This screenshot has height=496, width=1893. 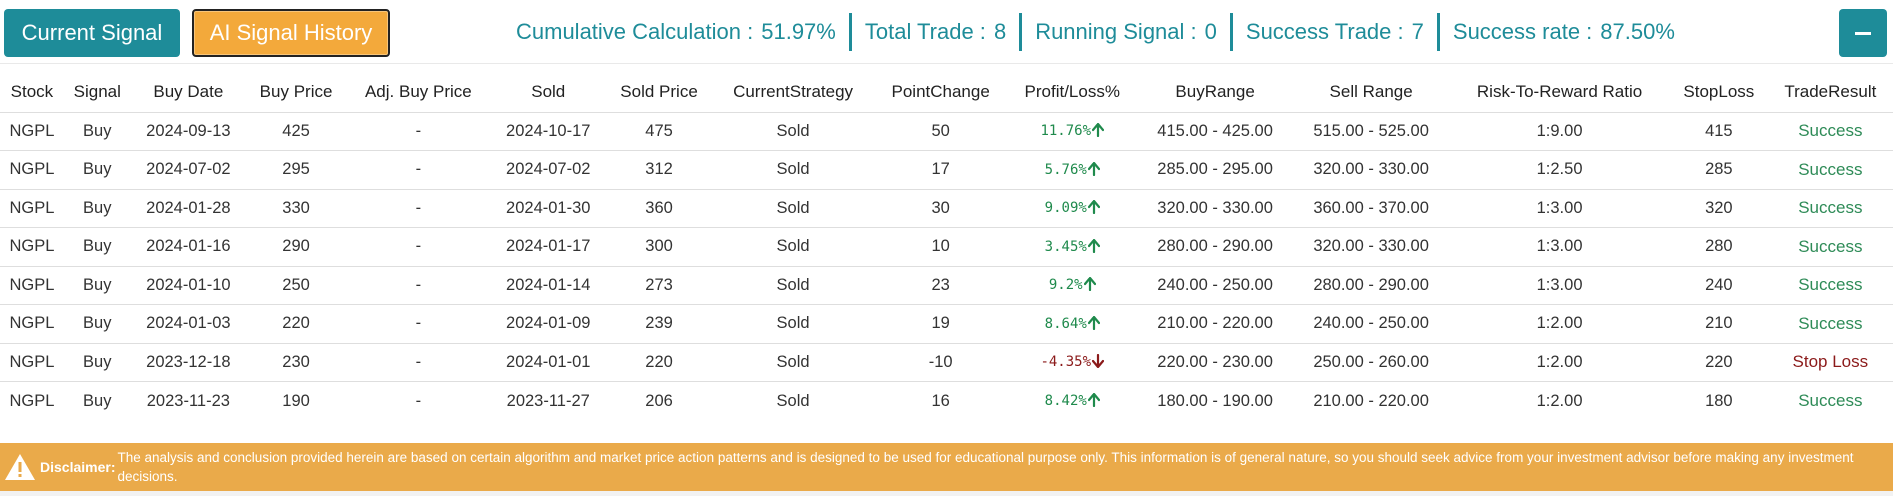 What do you see at coordinates (296, 362) in the screenshot?
I see `cell-buy-price: 230` at bounding box center [296, 362].